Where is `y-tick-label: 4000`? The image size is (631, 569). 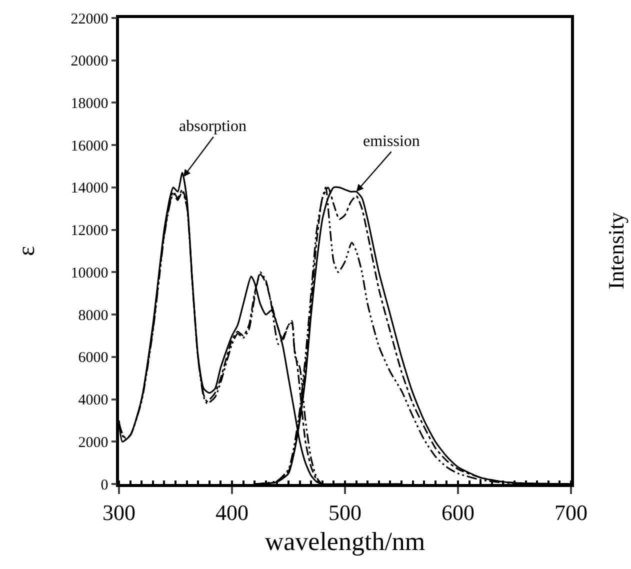 y-tick-label: 4000 is located at coordinates (93, 400).